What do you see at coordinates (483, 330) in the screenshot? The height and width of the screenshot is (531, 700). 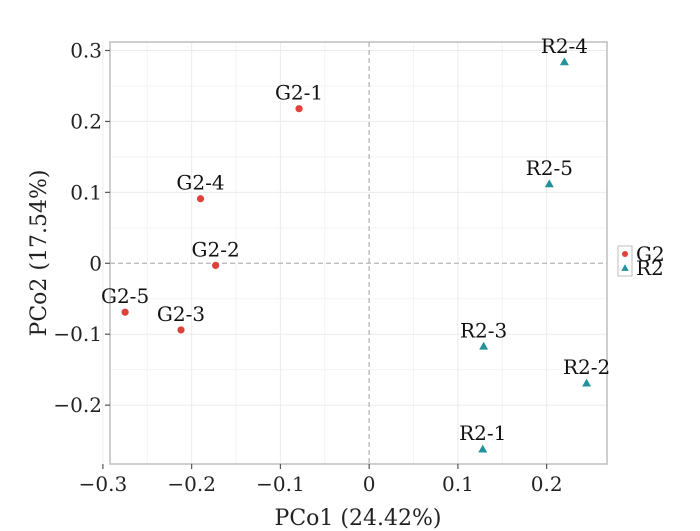 I see `label-r2-3: R2-3` at bounding box center [483, 330].